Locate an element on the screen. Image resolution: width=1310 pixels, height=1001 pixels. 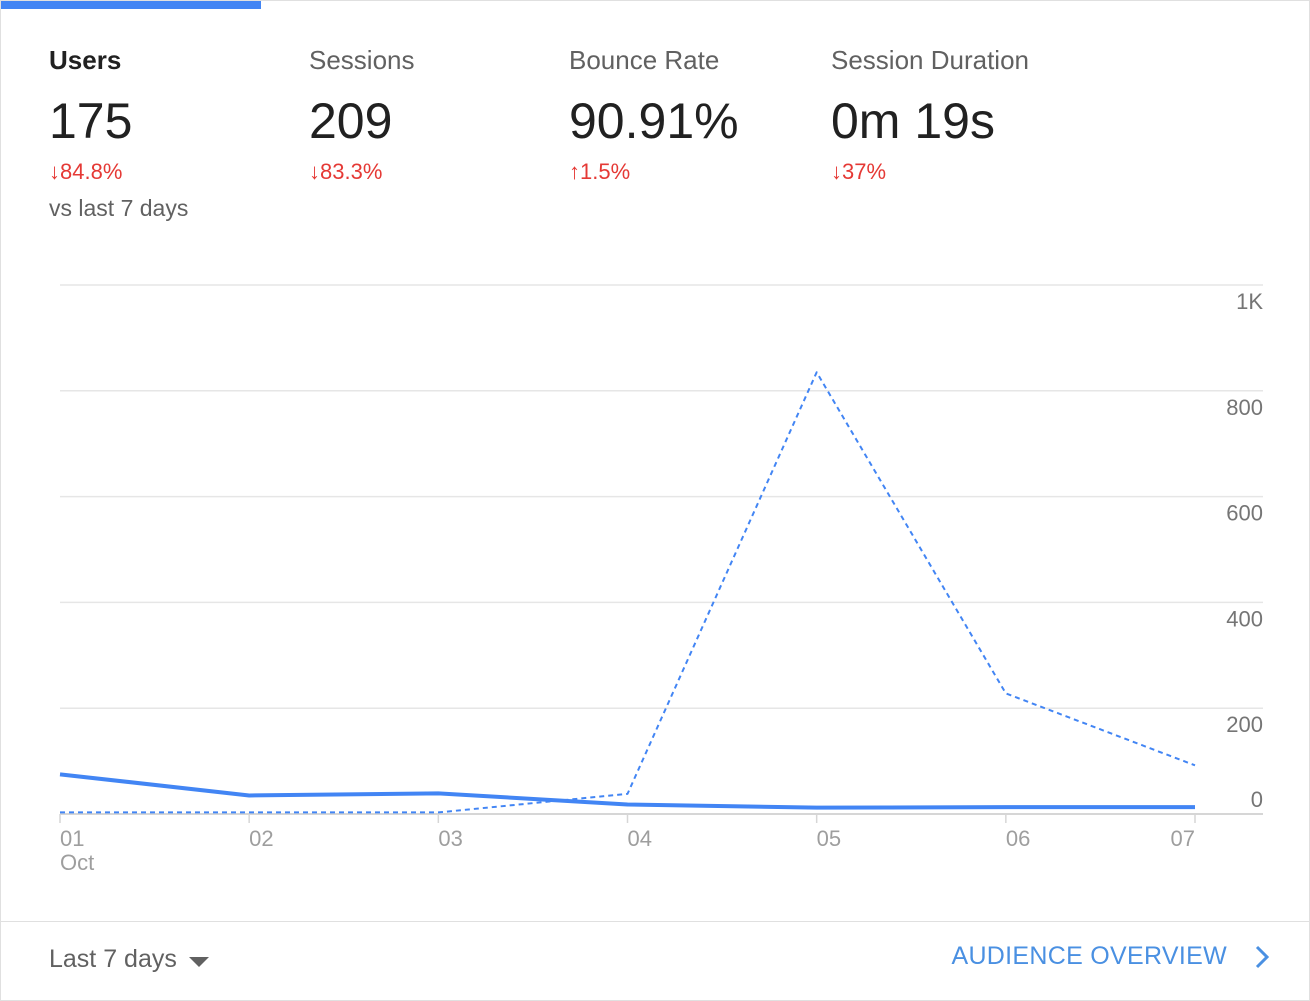
active-tab-indicator is located at coordinates (131, 5).